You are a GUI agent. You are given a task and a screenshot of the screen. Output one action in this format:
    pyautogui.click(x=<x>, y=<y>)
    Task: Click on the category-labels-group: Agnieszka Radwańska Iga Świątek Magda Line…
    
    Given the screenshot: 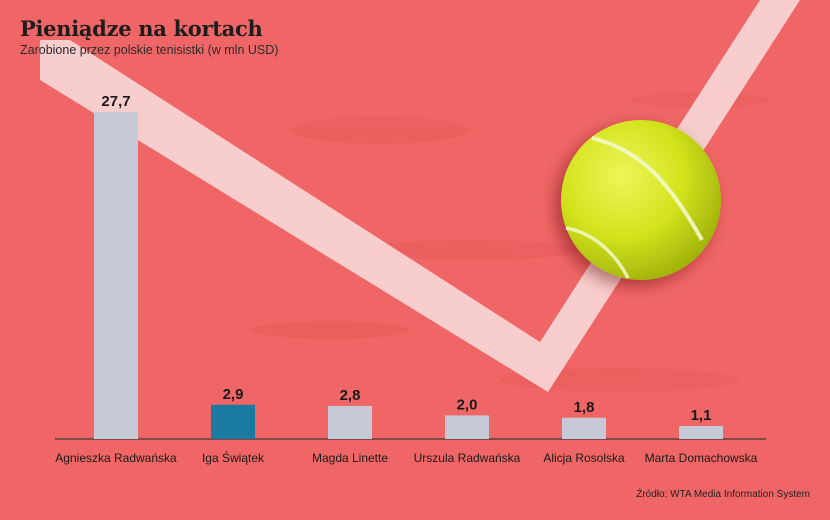 What is the action you would take?
    pyautogui.click(x=406, y=457)
    